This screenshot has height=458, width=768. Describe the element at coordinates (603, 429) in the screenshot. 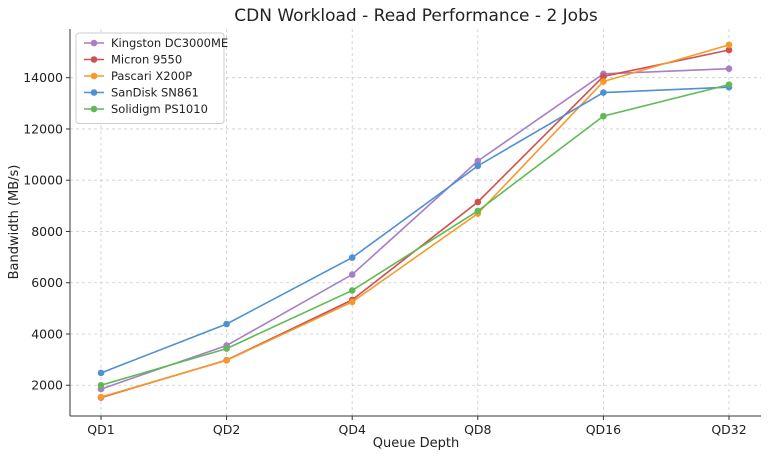

I see `x-tick-label: QD16` at that location.